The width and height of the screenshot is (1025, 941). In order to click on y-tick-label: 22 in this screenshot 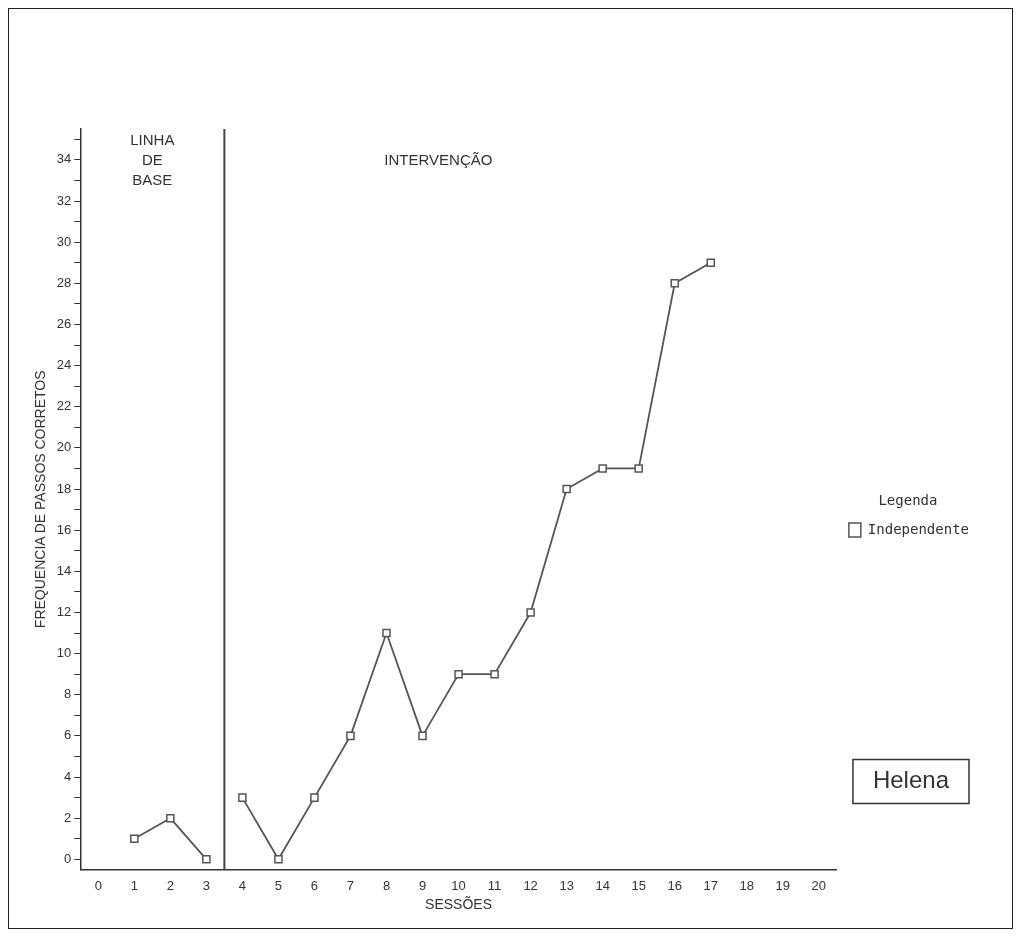, I will do `click(64, 406)`.